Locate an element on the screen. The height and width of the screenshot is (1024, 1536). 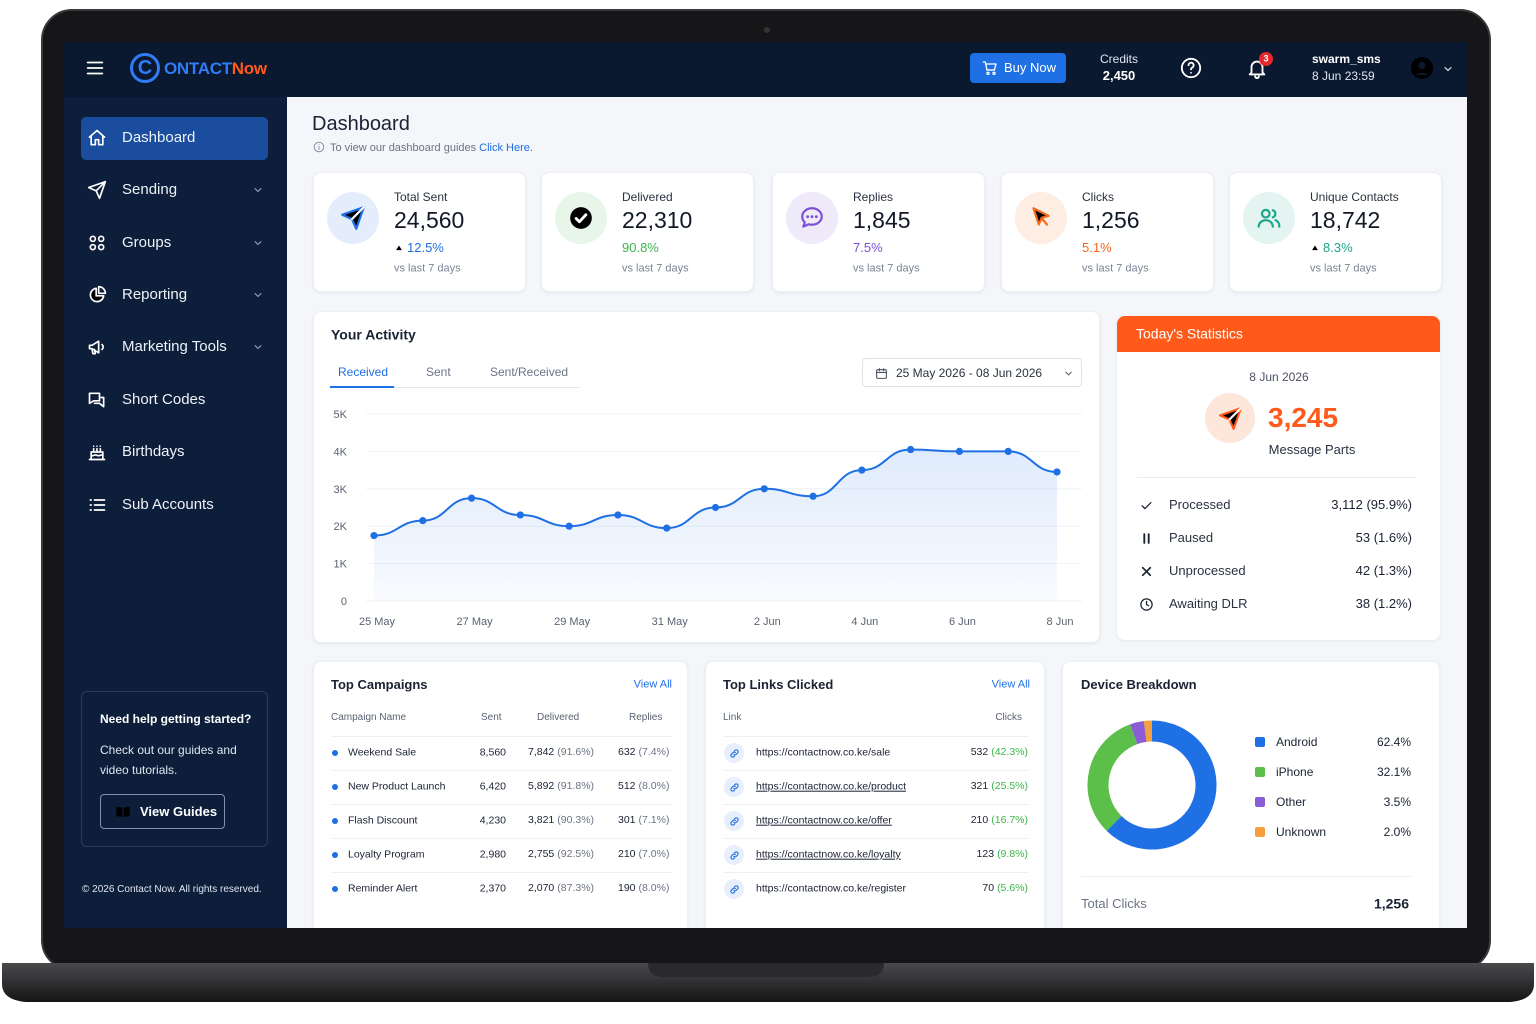
tab: Sent/Received is located at coordinates (529, 371).